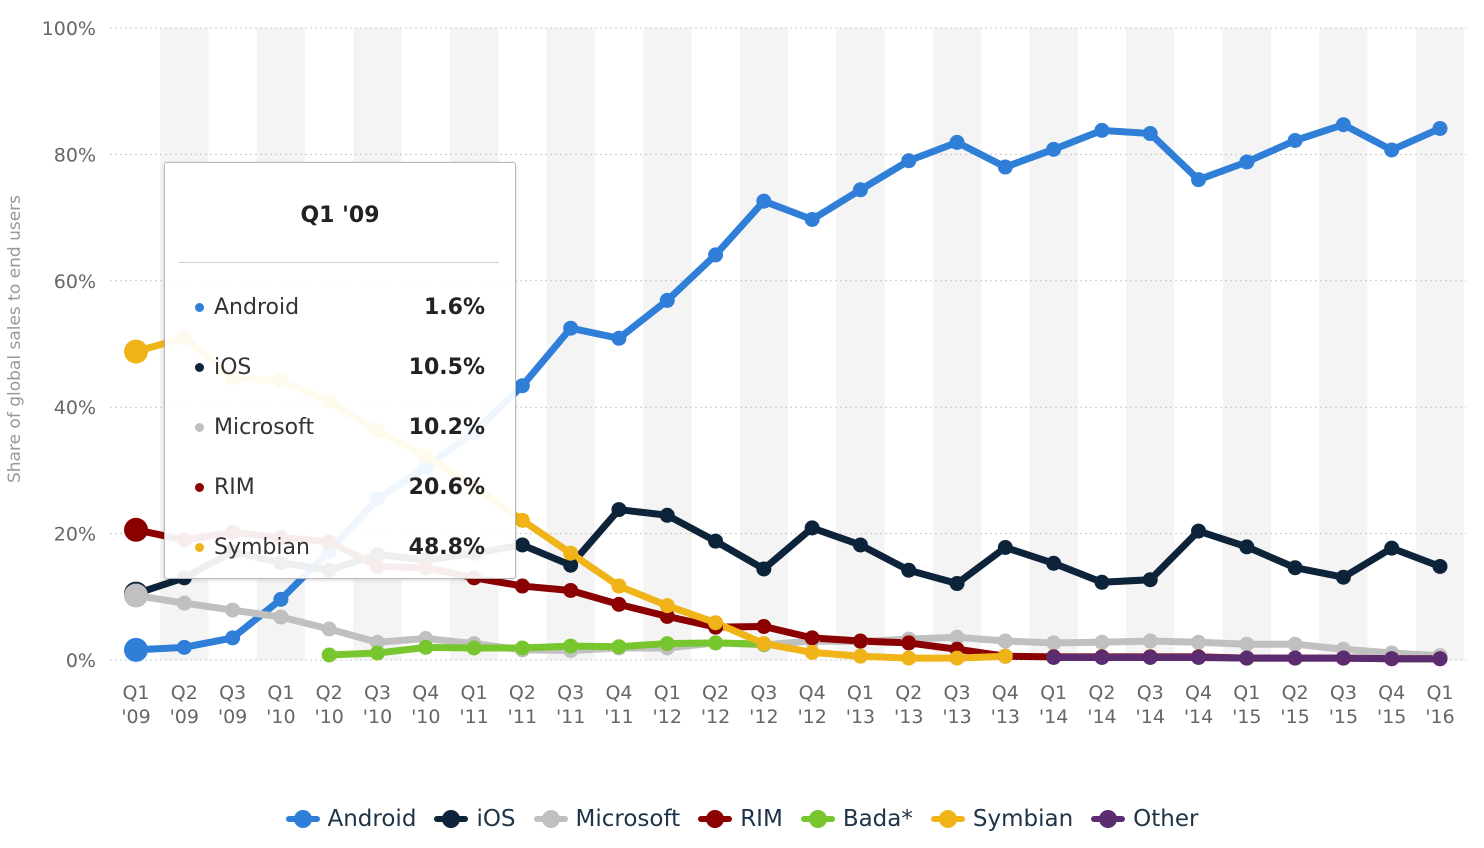 The width and height of the screenshot is (1484, 848). What do you see at coordinates (475, 819) in the screenshot?
I see `legend-item-ios: iOS` at bounding box center [475, 819].